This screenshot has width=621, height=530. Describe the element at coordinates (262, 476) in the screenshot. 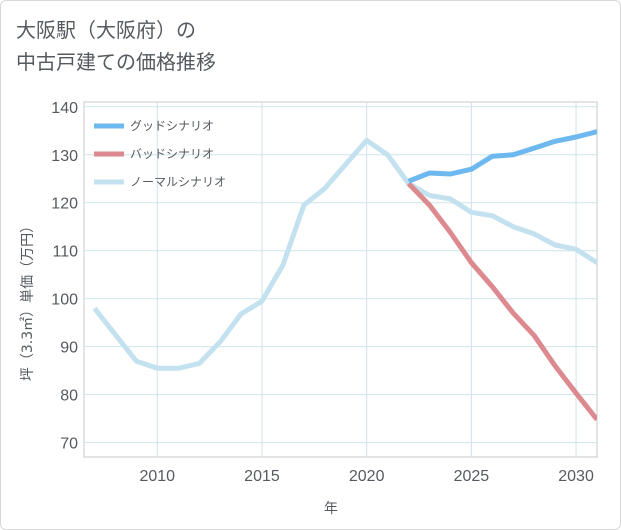

I see `x-tick-2015: 2015` at that location.